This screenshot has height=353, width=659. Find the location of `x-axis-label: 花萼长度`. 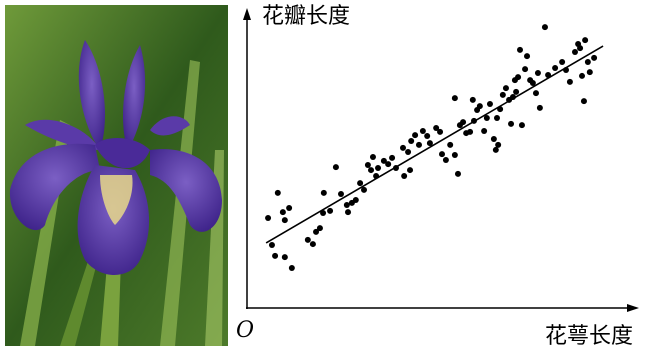

x-axis-label: 花萼长度 is located at coordinates (589, 336).